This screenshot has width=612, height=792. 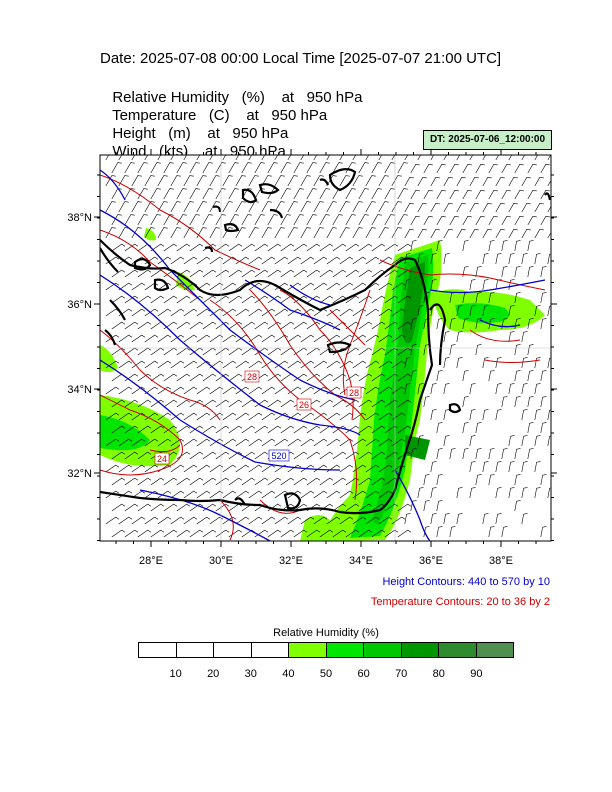 What do you see at coordinates (288, 674) in the screenshot?
I see `colorbar-label-40: 40` at bounding box center [288, 674].